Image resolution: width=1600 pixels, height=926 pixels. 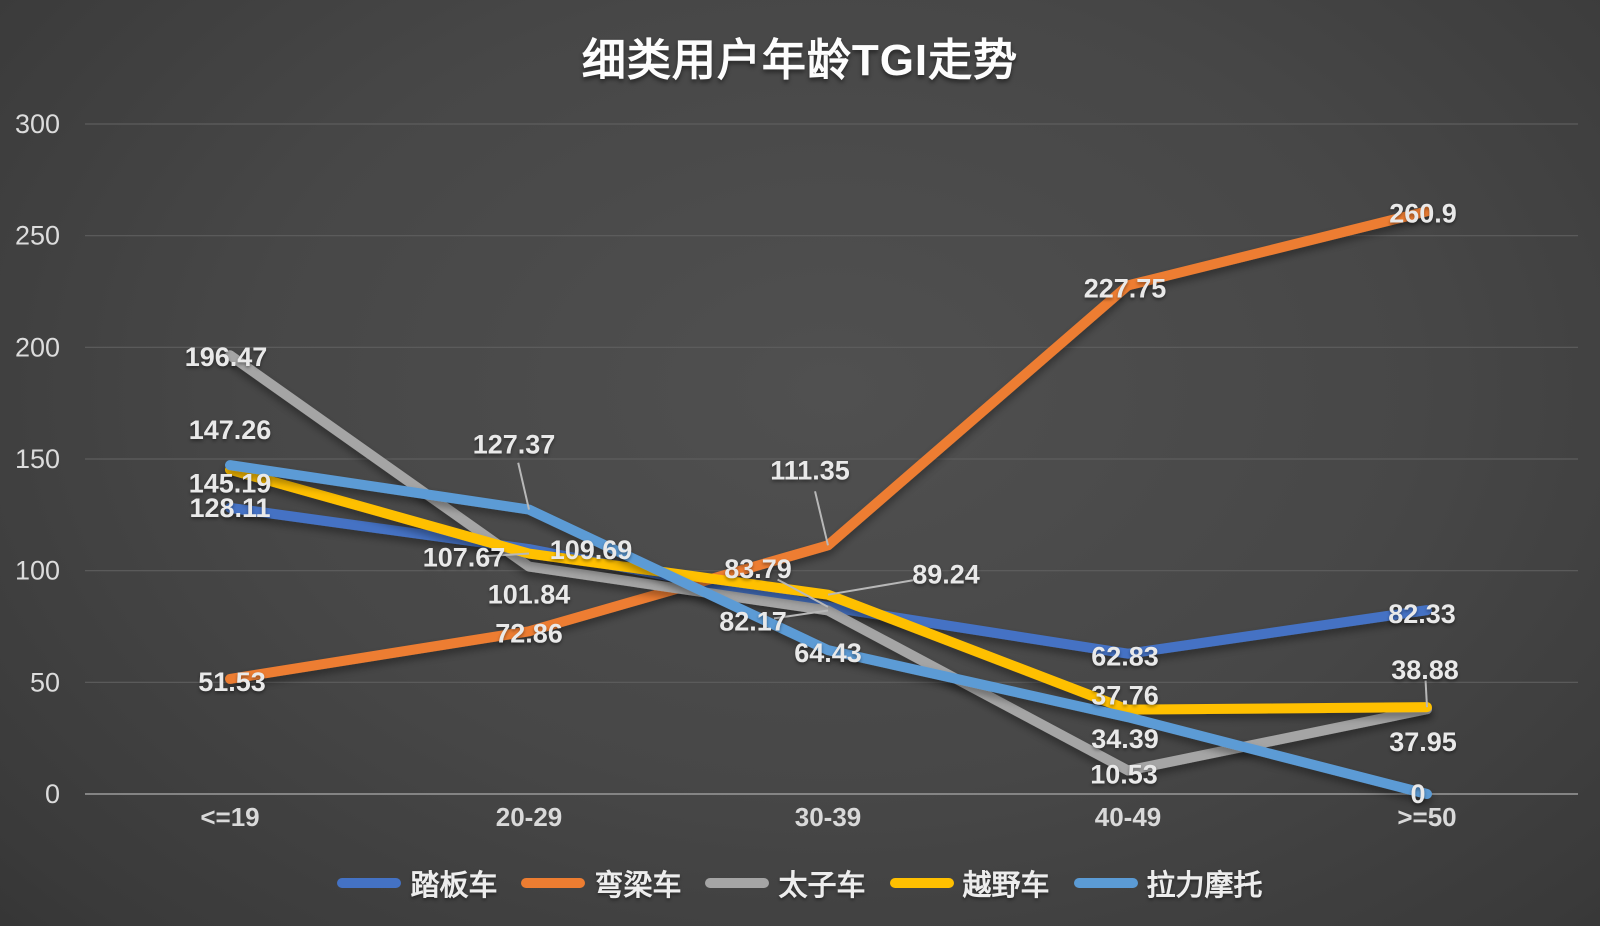 What do you see at coordinates (1423, 213) in the screenshot?
I see `data-label-1-4: 260.9` at bounding box center [1423, 213].